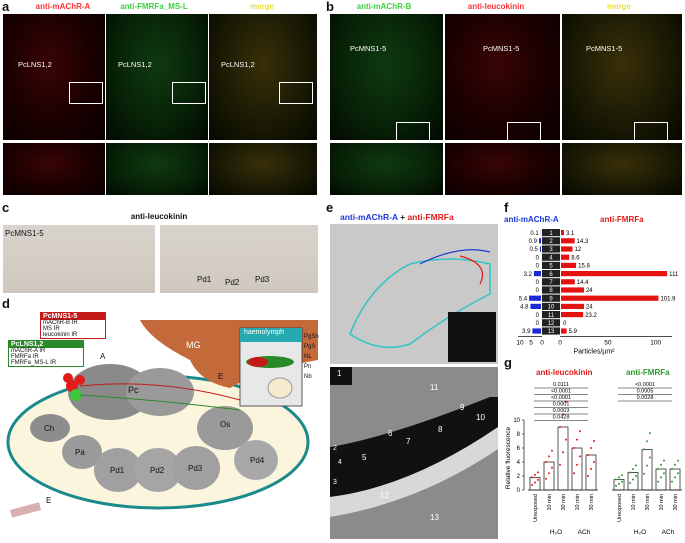  I want to click on e-em-9: 9, so click(462, 407).